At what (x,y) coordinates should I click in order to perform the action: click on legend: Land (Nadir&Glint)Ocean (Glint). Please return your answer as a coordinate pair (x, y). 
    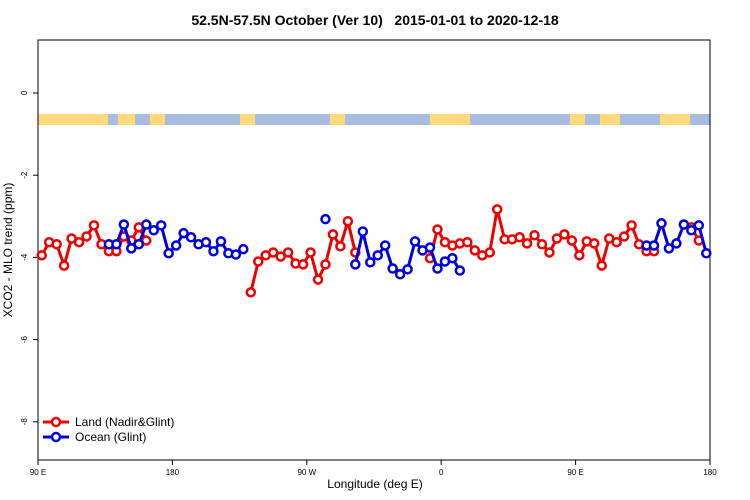
    Looking at the image, I should click on (108, 429).